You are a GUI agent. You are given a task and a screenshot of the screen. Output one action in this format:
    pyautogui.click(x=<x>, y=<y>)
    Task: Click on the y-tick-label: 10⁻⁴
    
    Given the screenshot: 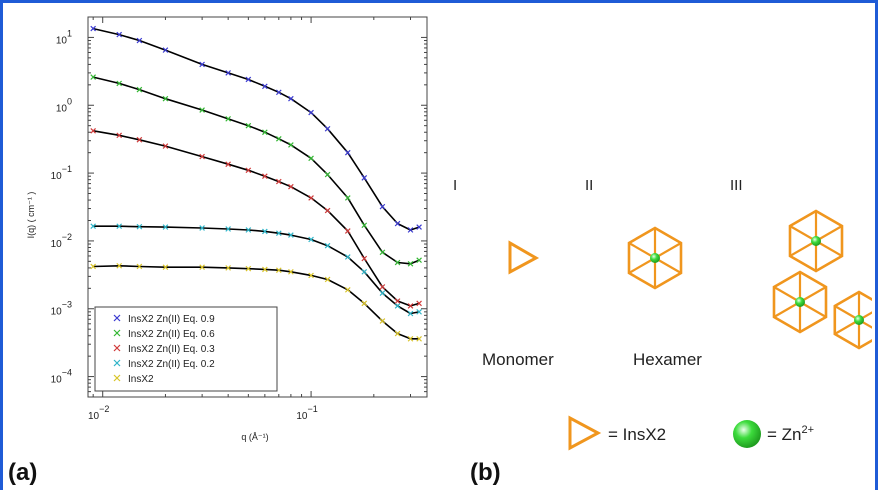 What is the action you would take?
    pyautogui.click(x=61, y=377)
    